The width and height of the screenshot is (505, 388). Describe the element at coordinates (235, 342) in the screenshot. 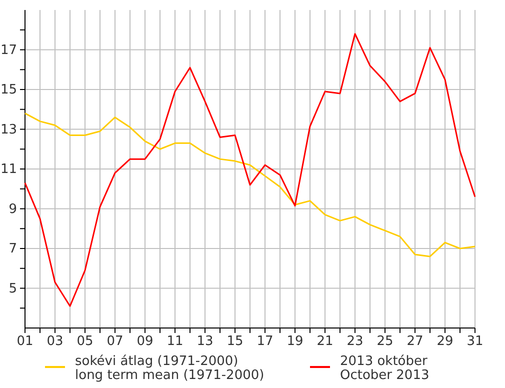

I see `x-tick-label: 15` at that location.